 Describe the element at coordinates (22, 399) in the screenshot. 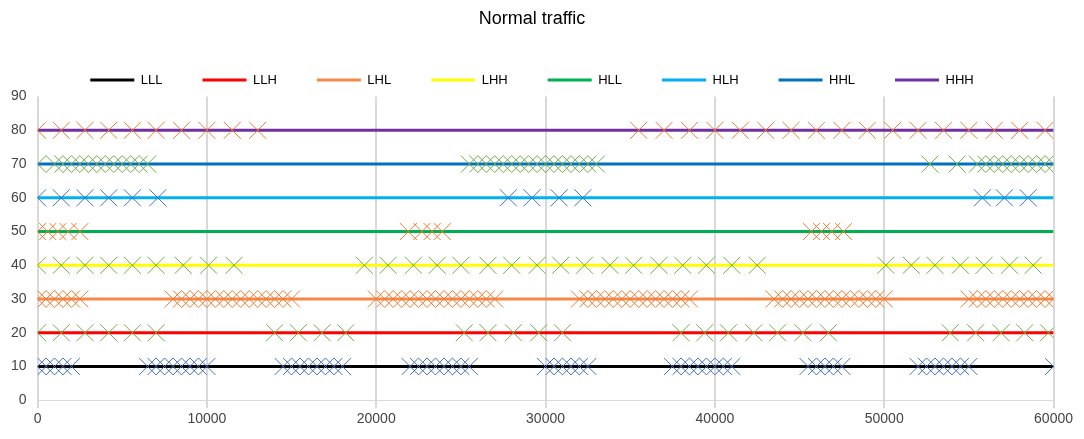

I see `y-tick-label: 0` at that location.